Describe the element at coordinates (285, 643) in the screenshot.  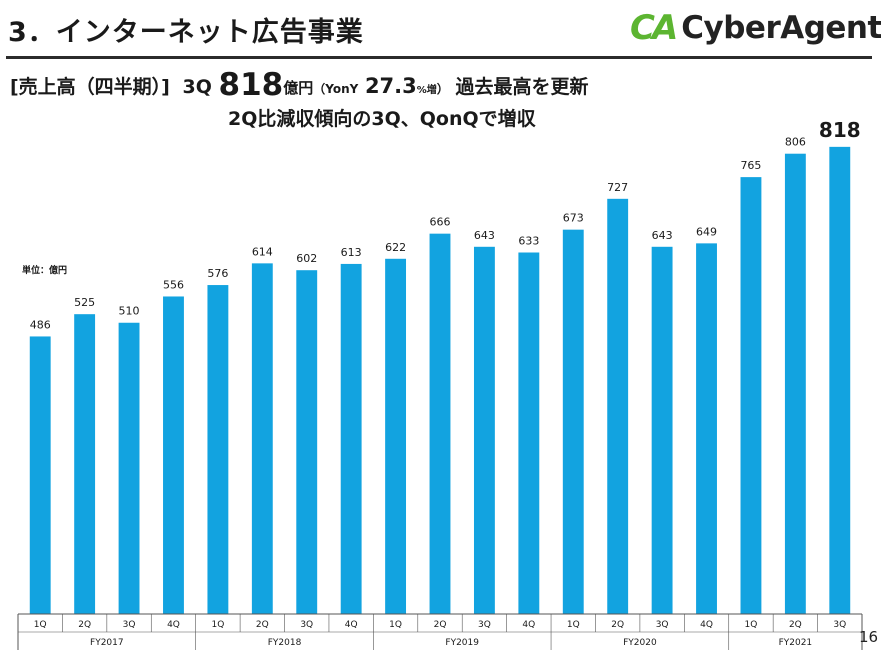
I see `group-label-1: FY2018` at that location.